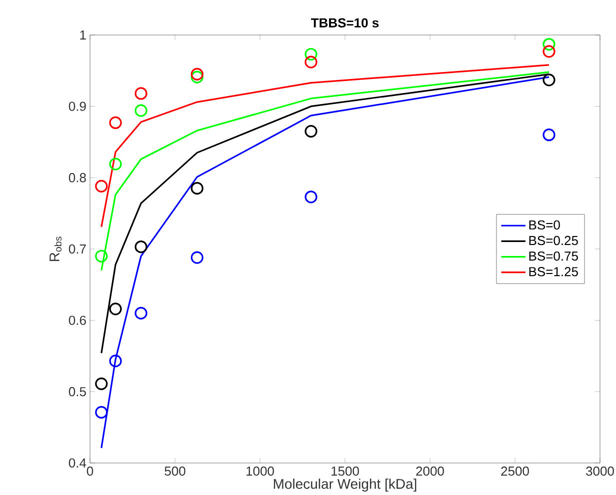 This screenshot has width=616, height=495. What do you see at coordinates (553, 271) in the screenshot?
I see `legend-label: BS=1.25` at bounding box center [553, 271].